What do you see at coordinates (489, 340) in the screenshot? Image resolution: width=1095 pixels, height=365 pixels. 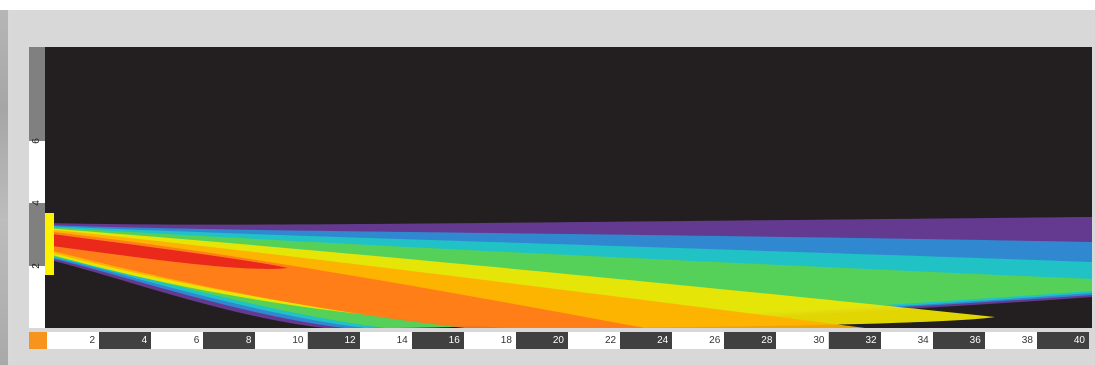 I see `x-tick-label-18: 18` at bounding box center [489, 340].